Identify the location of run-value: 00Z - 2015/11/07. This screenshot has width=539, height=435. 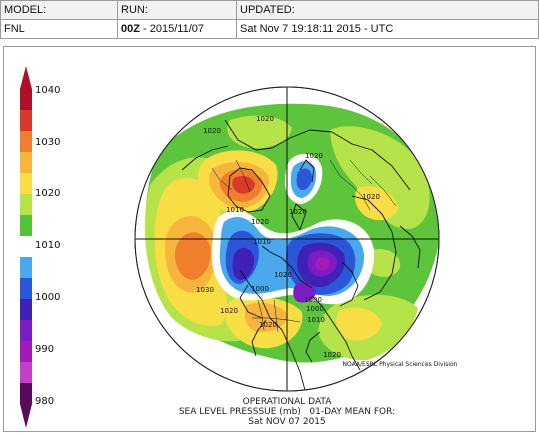
(177, 29).